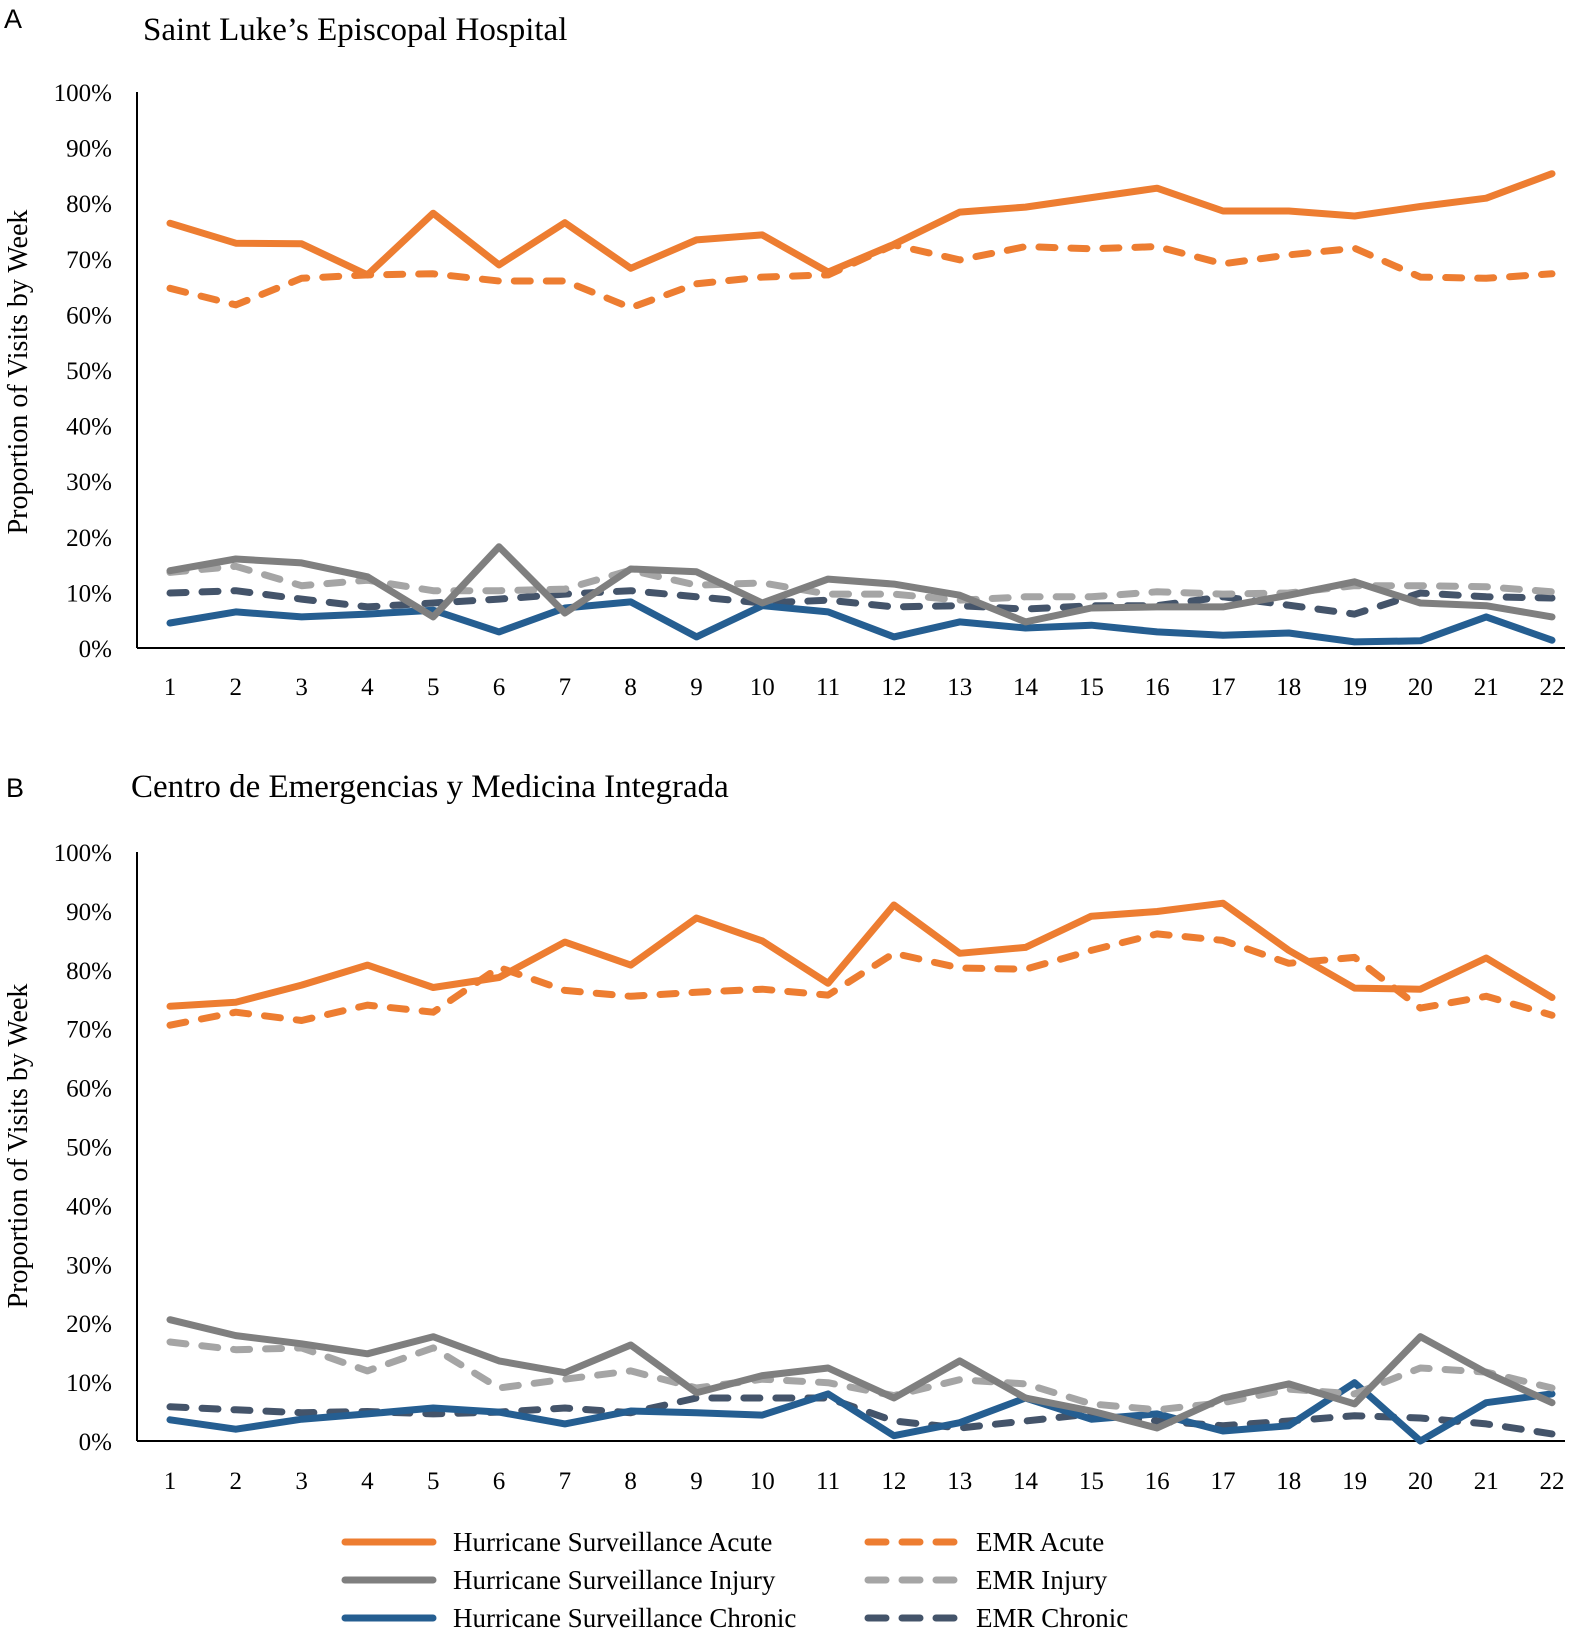  What do you see at coordinates (355, 30) in the screenshot?
I see `panel-a-title: Saint Luke’s Episcopal Hospital` at bounding box center [355, 30].